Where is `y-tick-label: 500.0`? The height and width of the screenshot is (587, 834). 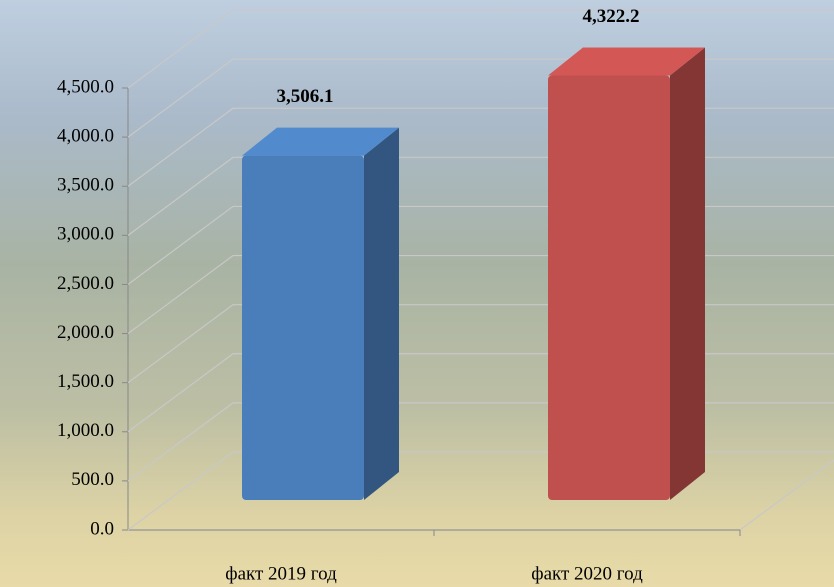
y-tick-label: 500.0 is located at coordinates (92, 479).